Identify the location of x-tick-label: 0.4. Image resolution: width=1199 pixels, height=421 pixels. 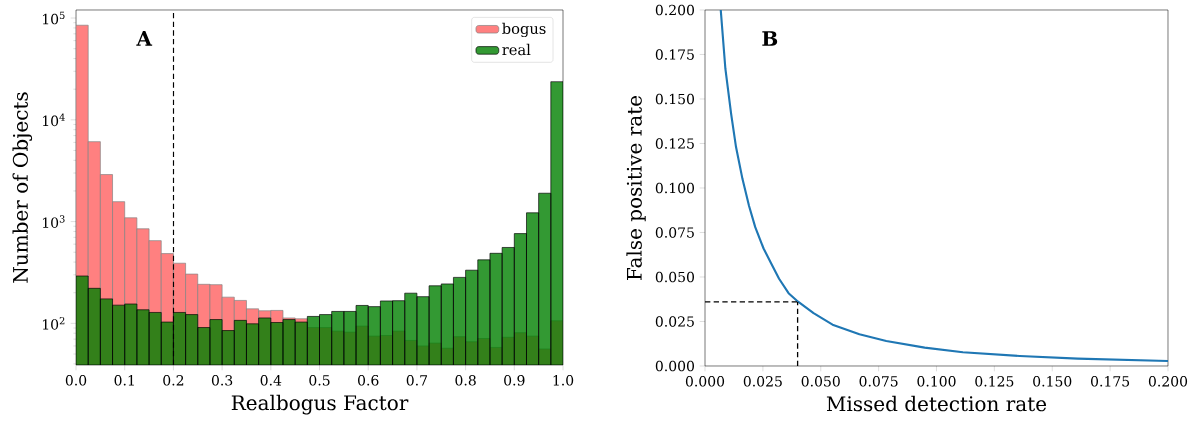
(271, 380).